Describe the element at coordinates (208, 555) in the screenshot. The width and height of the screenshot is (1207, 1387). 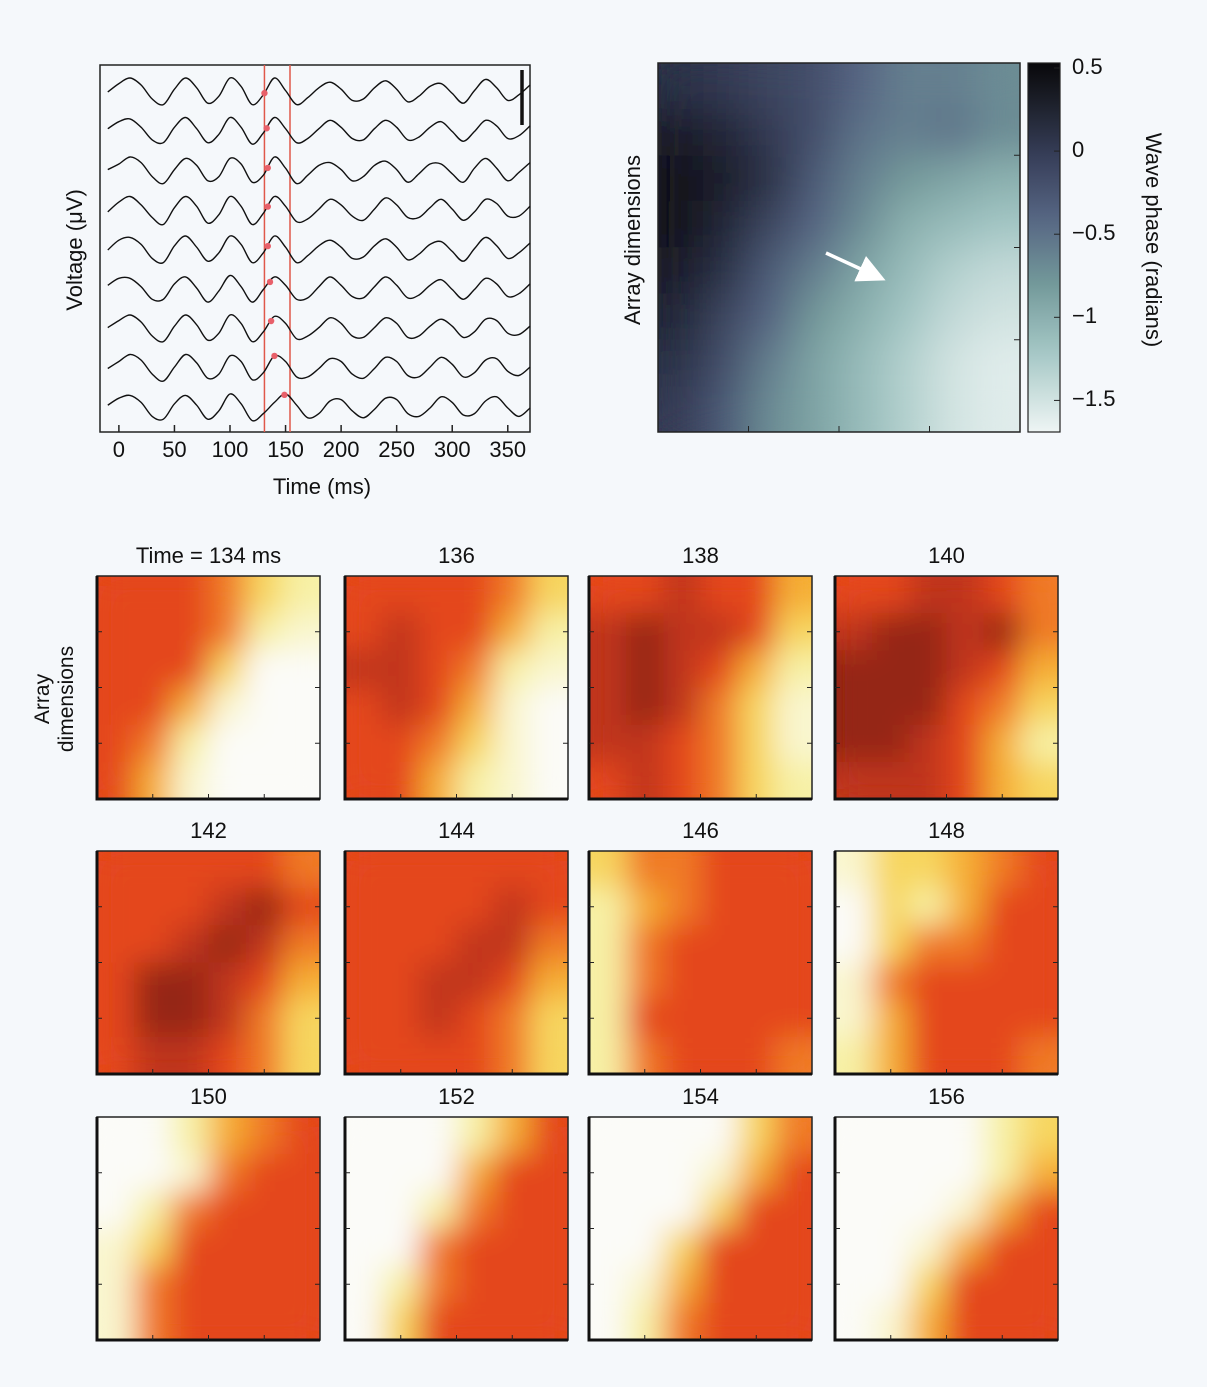
I see `panel-title: Time = 134 ms` at that location.